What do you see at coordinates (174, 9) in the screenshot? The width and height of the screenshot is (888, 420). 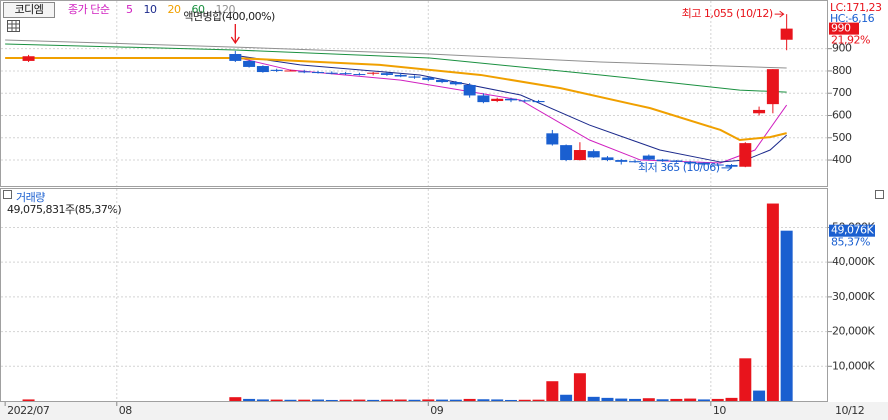 I see `legend-entry: 20` at bounding box center [174, 9].